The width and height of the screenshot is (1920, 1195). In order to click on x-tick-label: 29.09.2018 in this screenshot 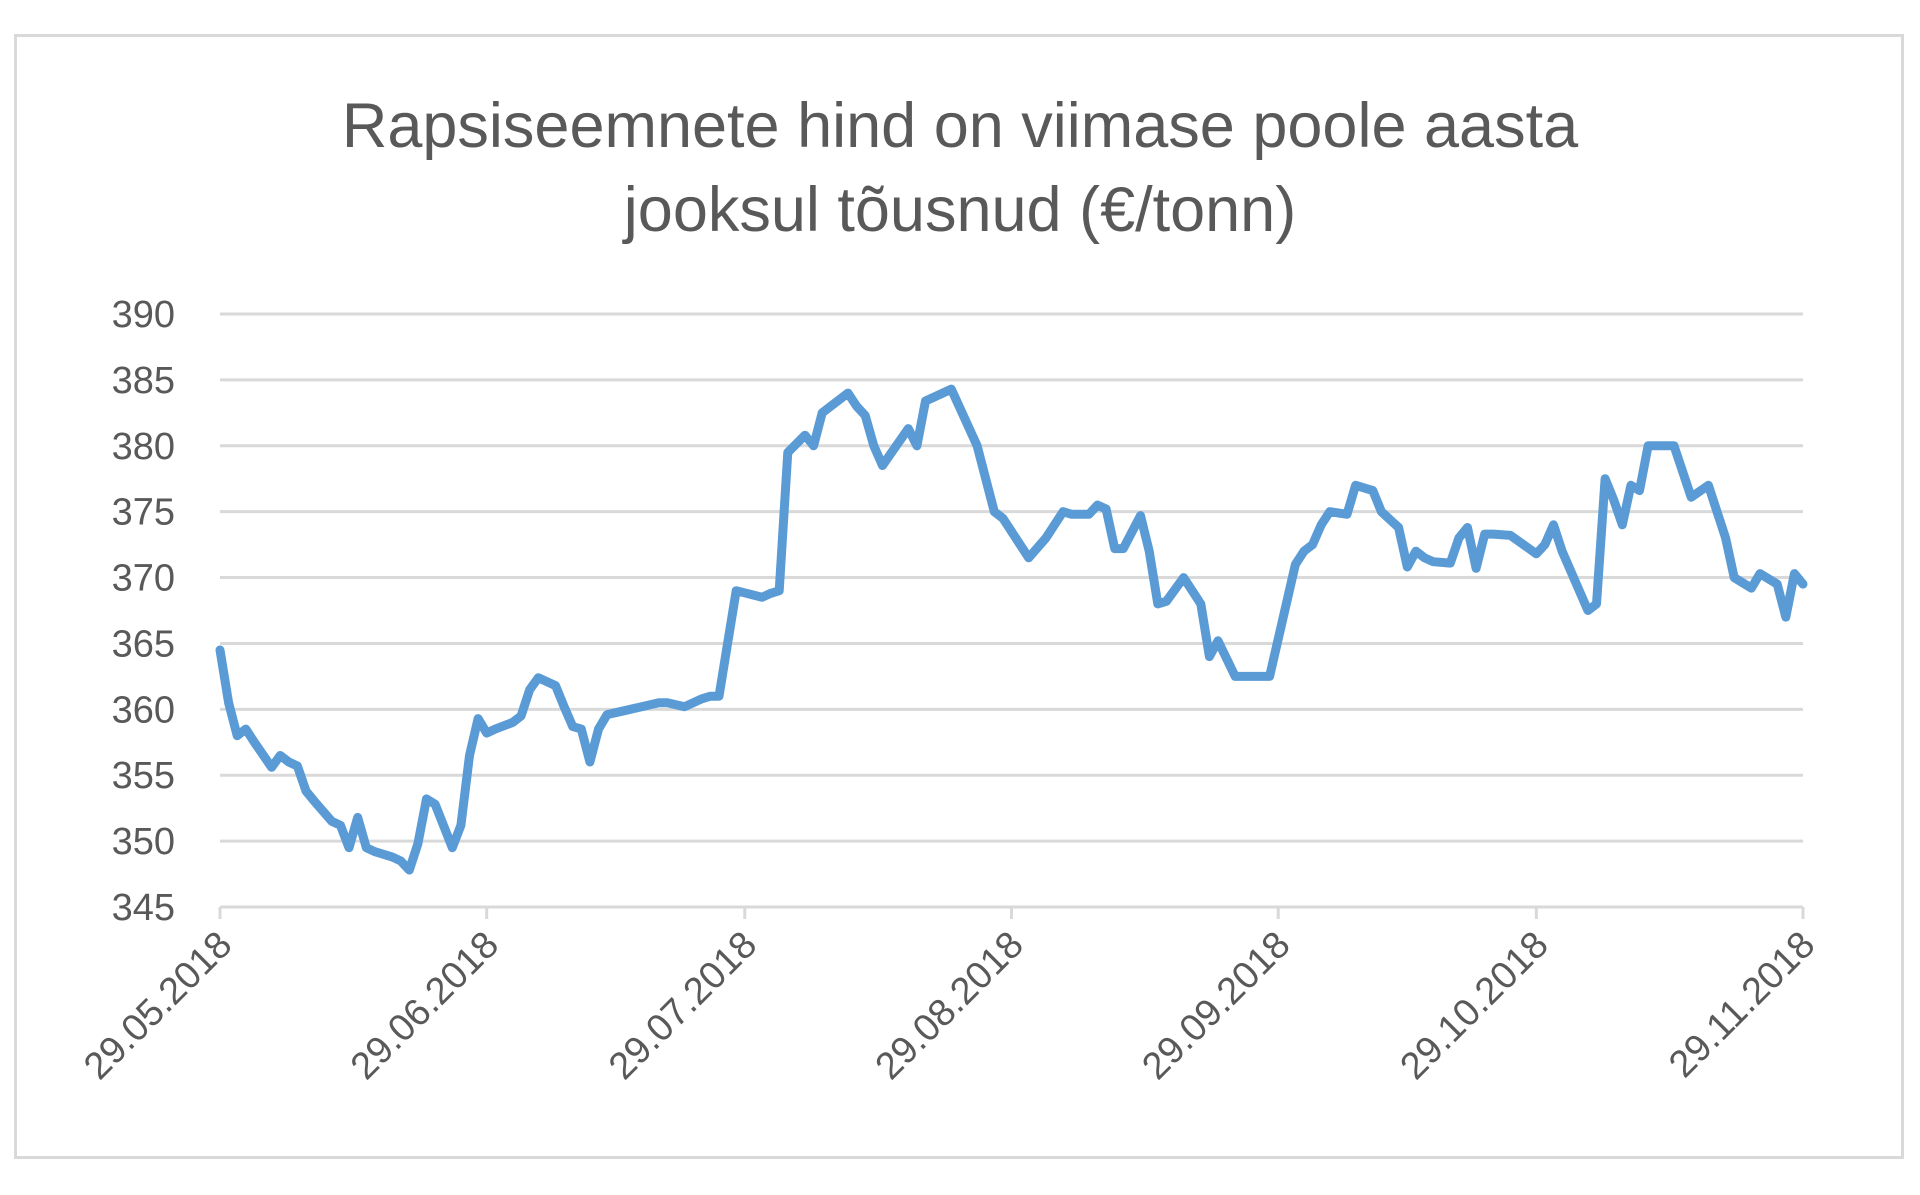, I will do `click(1216, 1006)`.